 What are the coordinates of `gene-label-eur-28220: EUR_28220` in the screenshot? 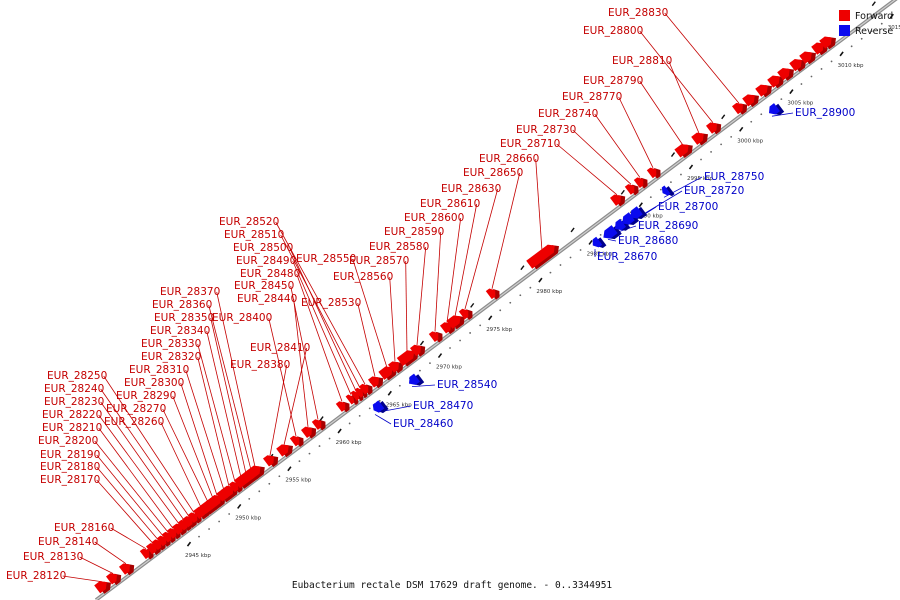 It's located at (72, 415).